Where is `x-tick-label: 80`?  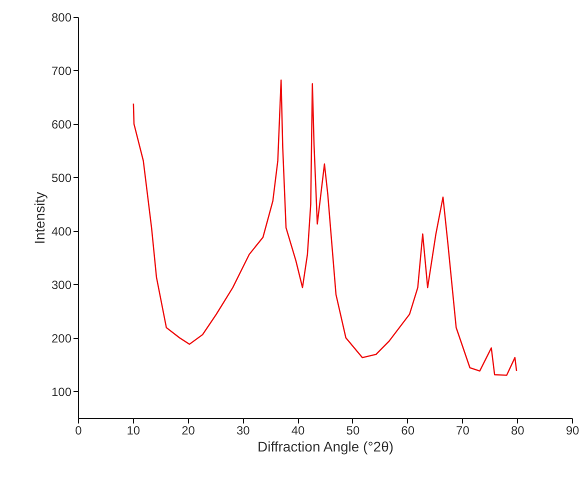
x-tick-label: 80 is located at coordinates (517, 431).